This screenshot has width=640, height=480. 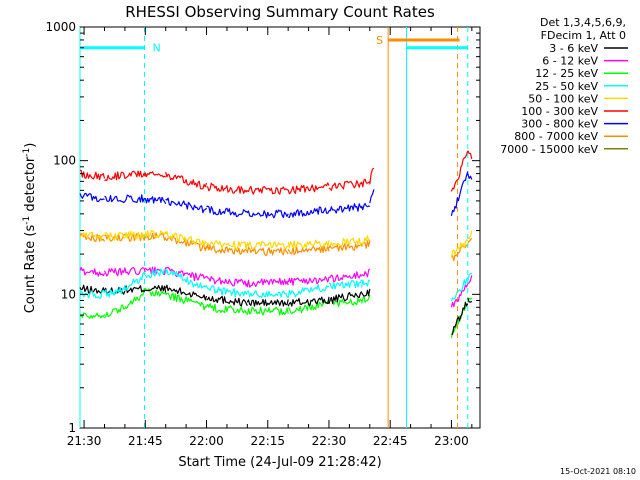 I want to click on y-axis-label: Count Rate (s-1 detector-1), so click(x=30, y=228).